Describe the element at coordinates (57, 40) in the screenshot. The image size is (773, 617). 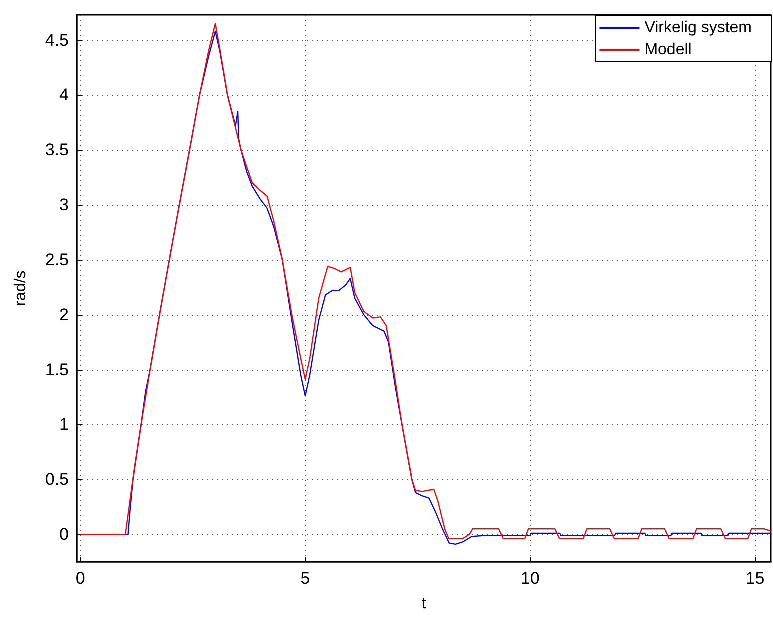
I see `y-tick-label: 4.5` at that location.